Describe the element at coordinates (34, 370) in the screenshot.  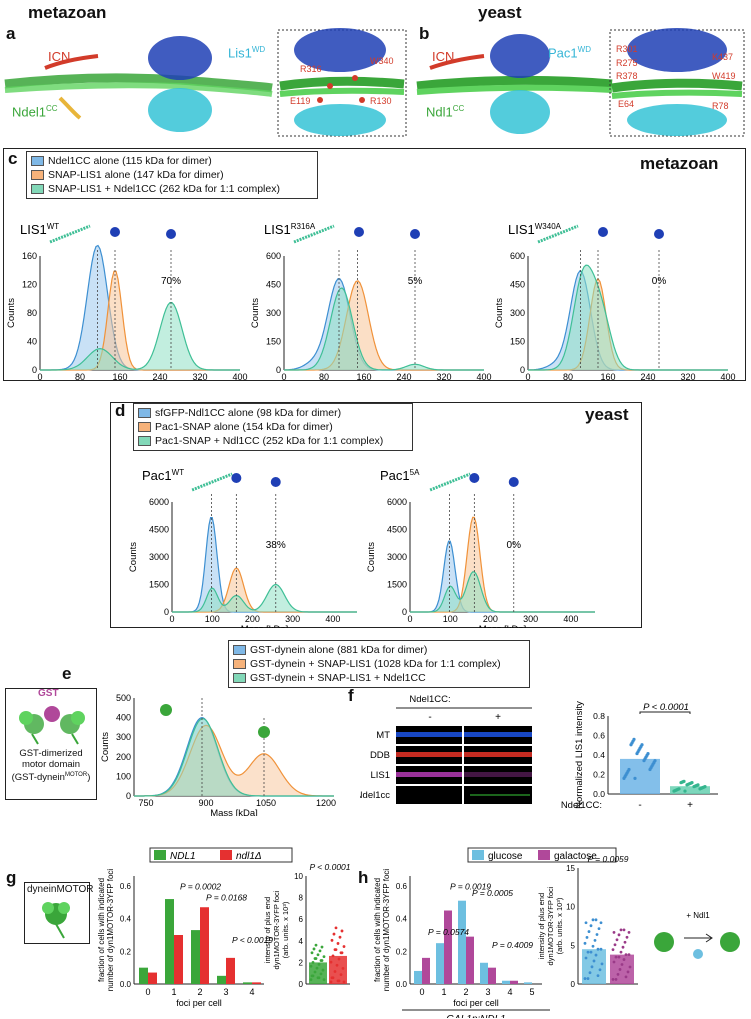
I see `c-ytick-0-0: 0` at that location.